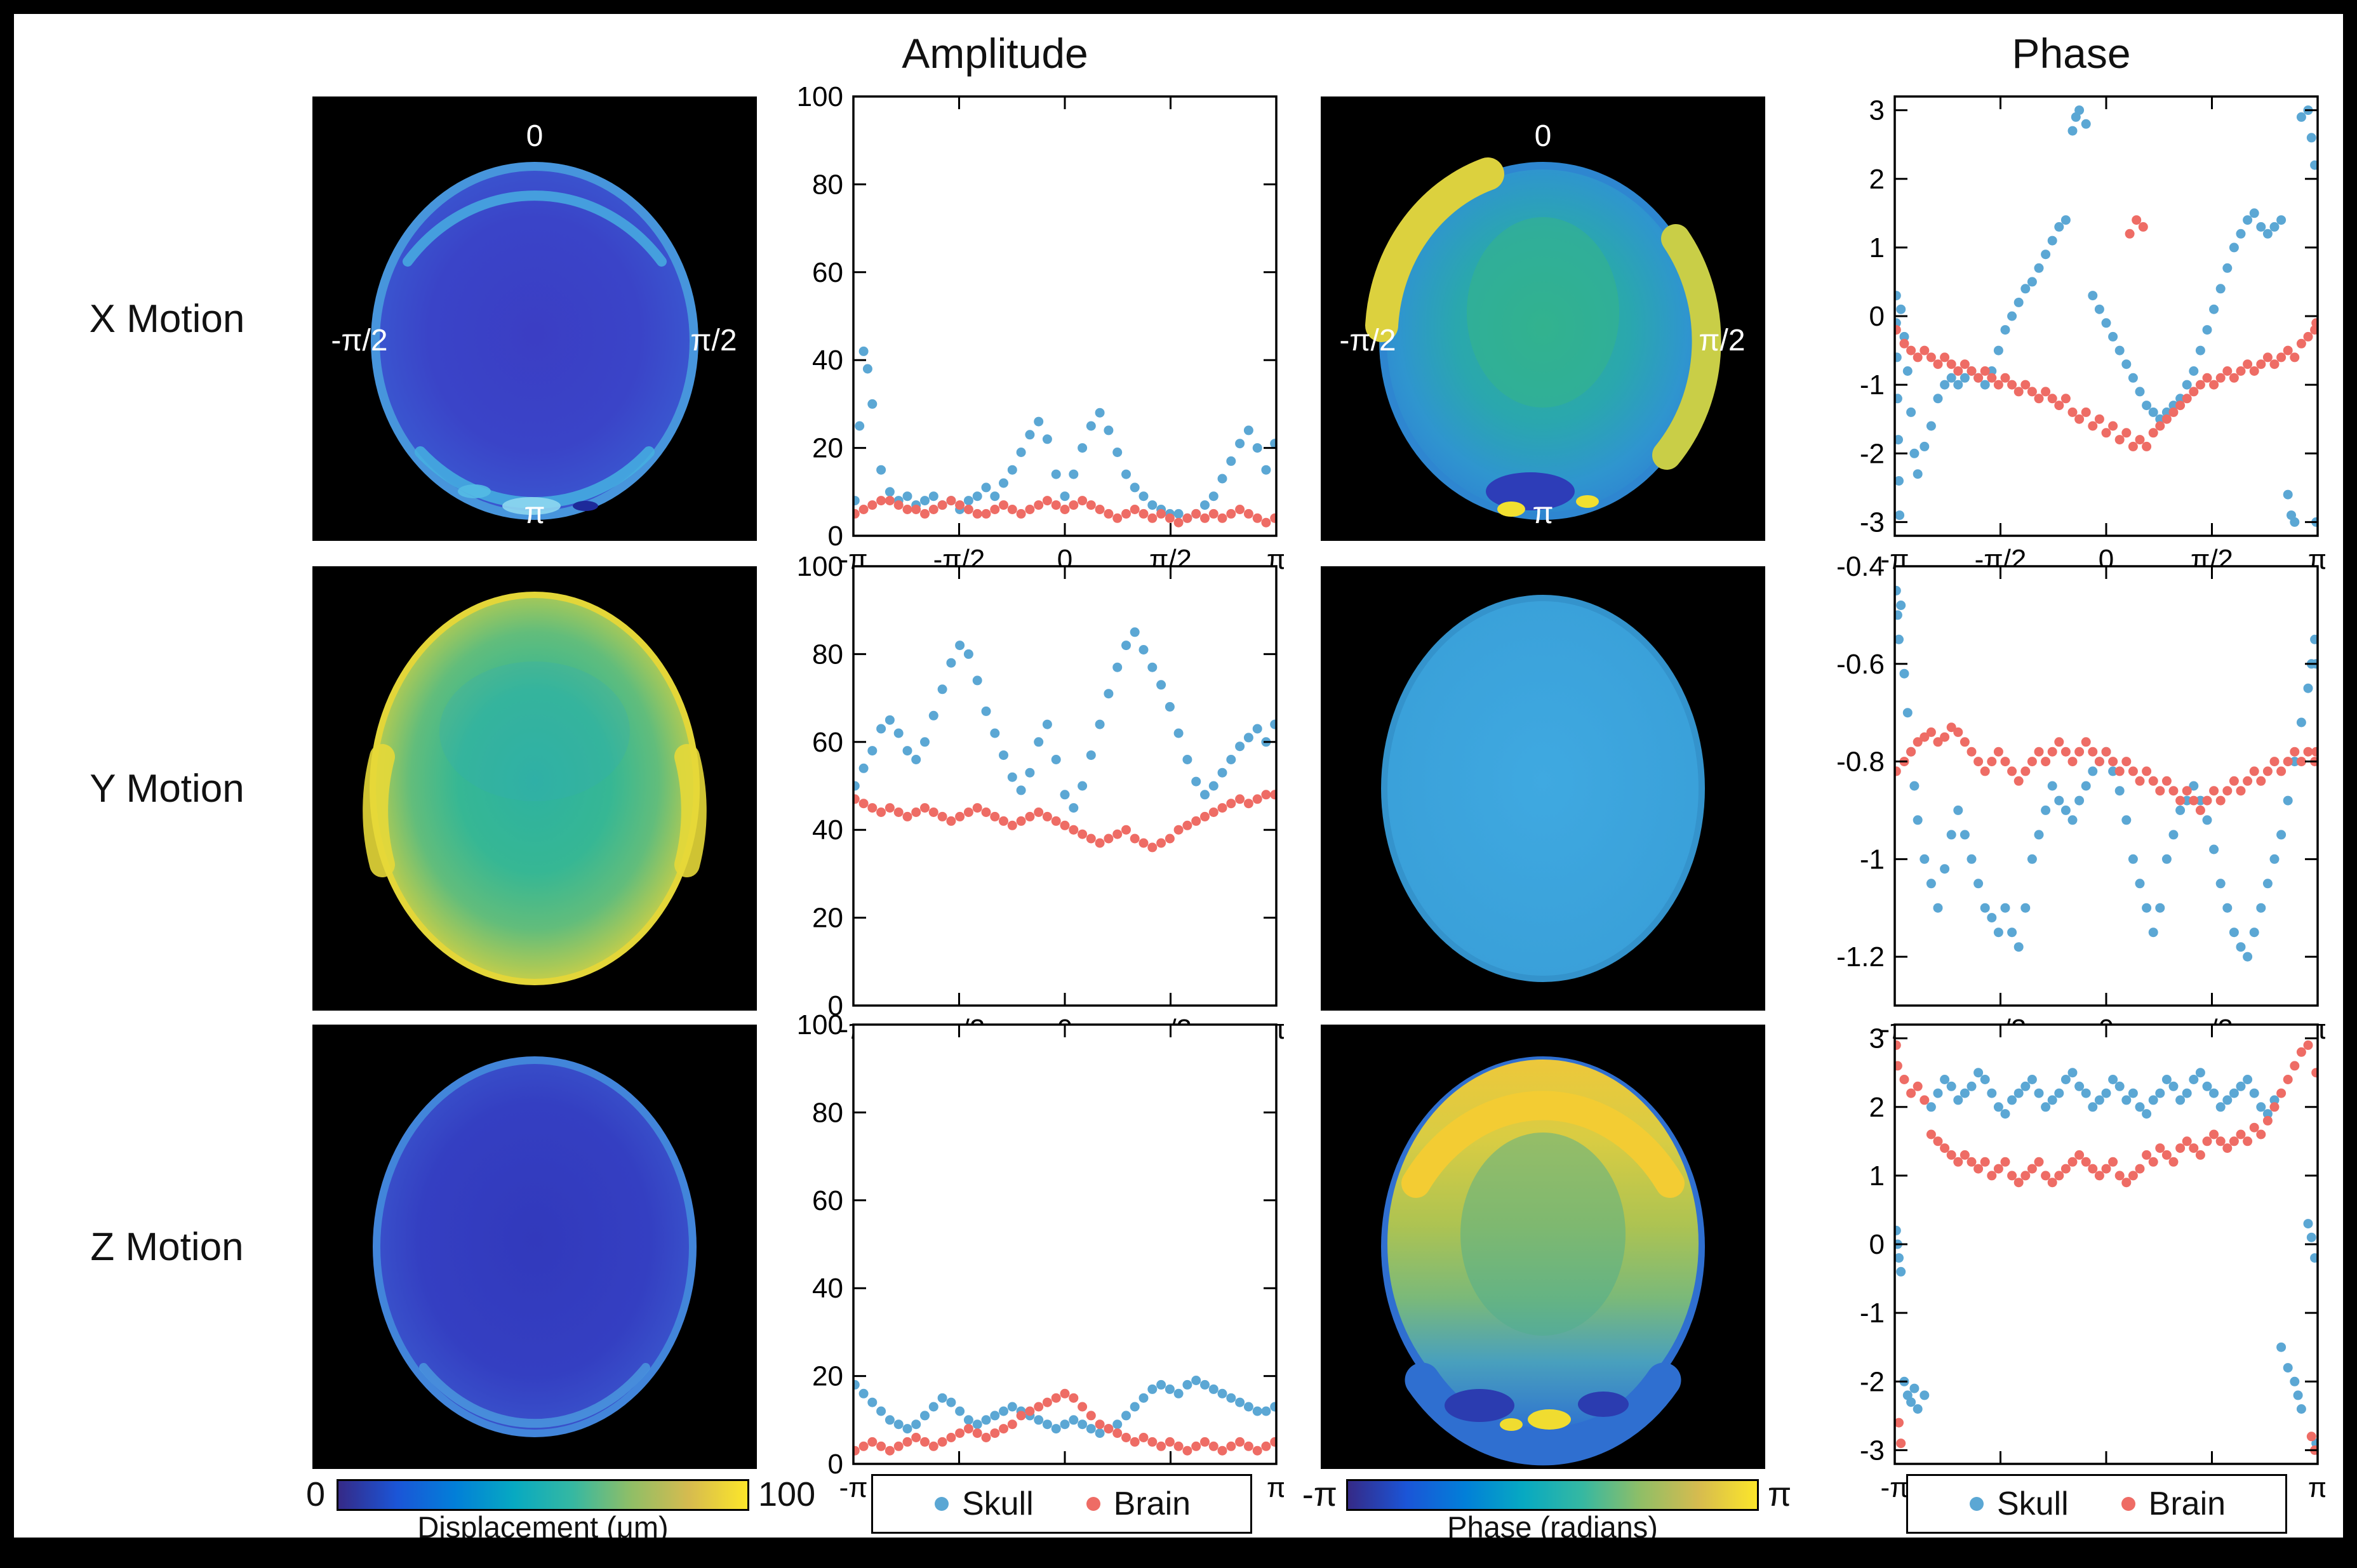 The image size is (2357, 1568). I want to click on row-label-x-motion: X Motion, so click(167, 318).